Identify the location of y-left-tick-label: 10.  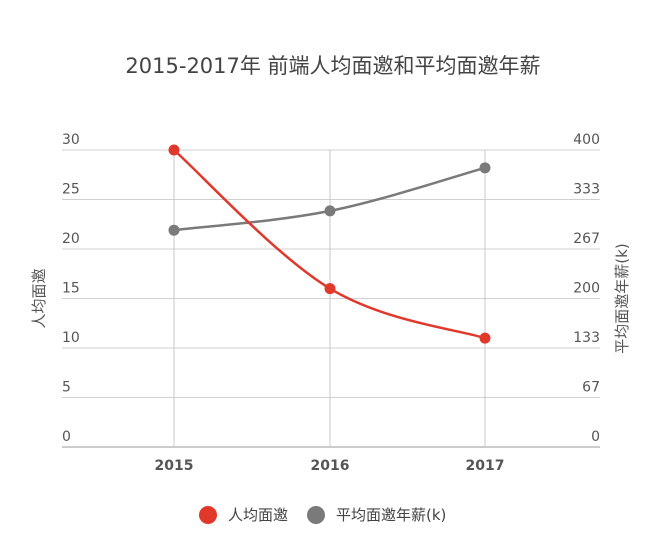
(71, 338).